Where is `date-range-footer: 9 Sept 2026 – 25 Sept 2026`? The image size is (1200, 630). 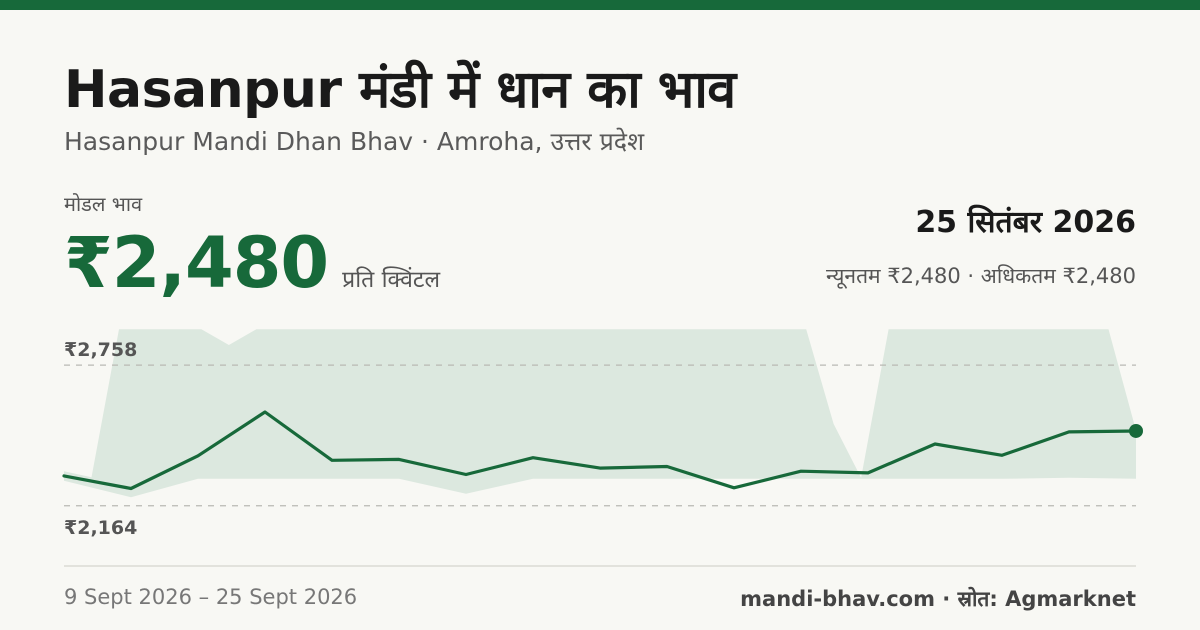
date-range-footer: 9 Sept 2026 – 25 Sept 2026 is located at coordinates (211, 597).